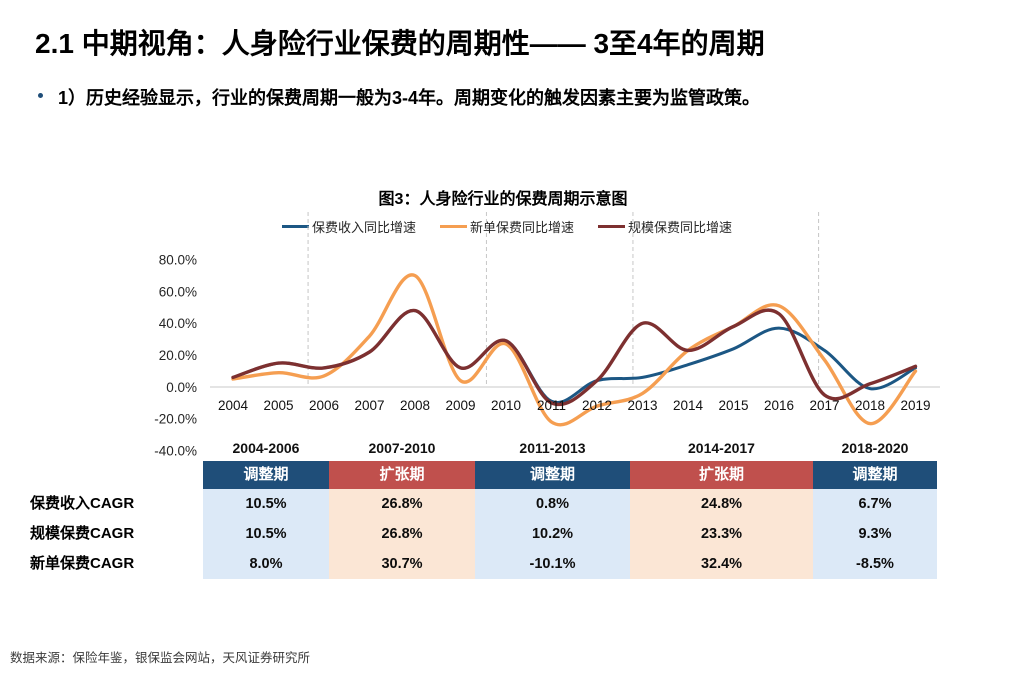  I want to click on y-tick-label: 0.0%, so click(181, 387).